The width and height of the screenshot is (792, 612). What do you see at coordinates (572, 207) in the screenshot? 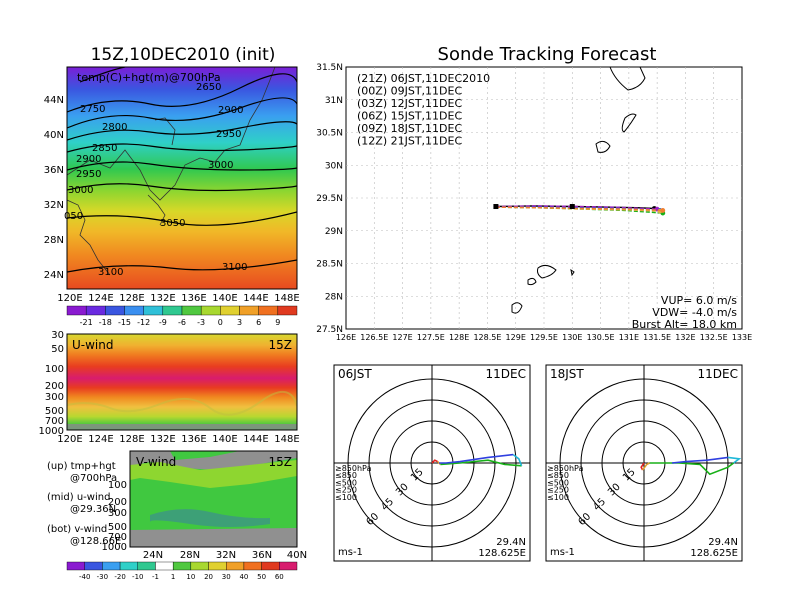
I see `marker-point` at bounding box center [572, 207].